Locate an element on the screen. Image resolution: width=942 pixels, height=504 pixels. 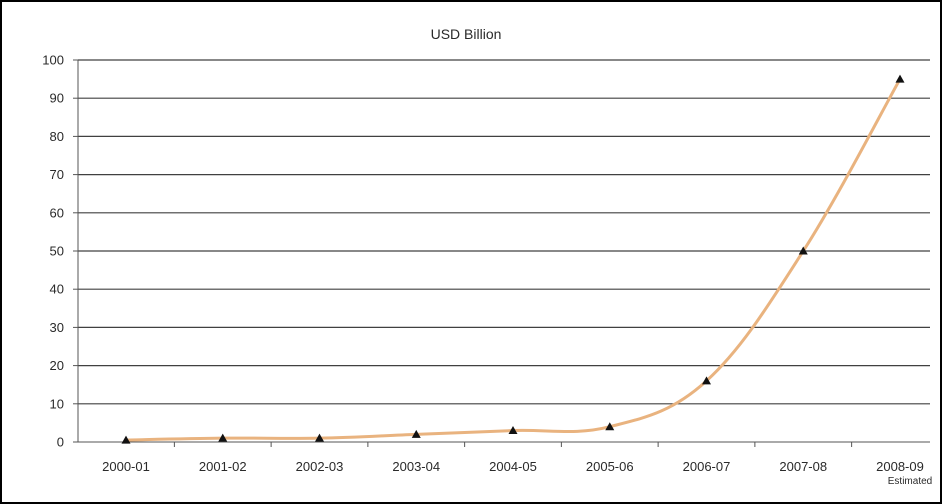
y-tick-label: 40 is located at coordinates (57, 289).